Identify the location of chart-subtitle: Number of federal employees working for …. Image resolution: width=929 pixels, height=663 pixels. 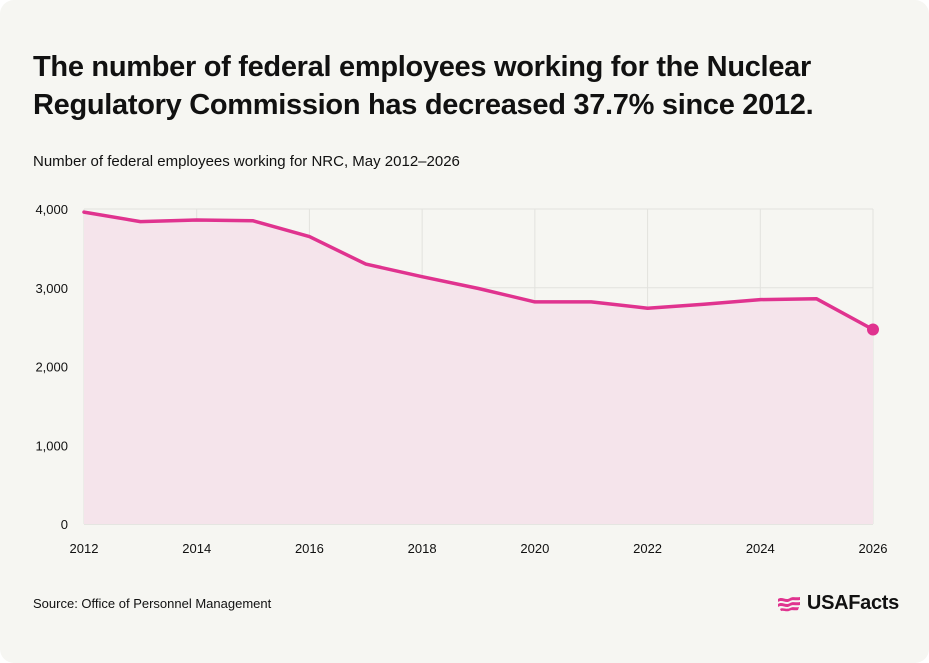
(246, 161).